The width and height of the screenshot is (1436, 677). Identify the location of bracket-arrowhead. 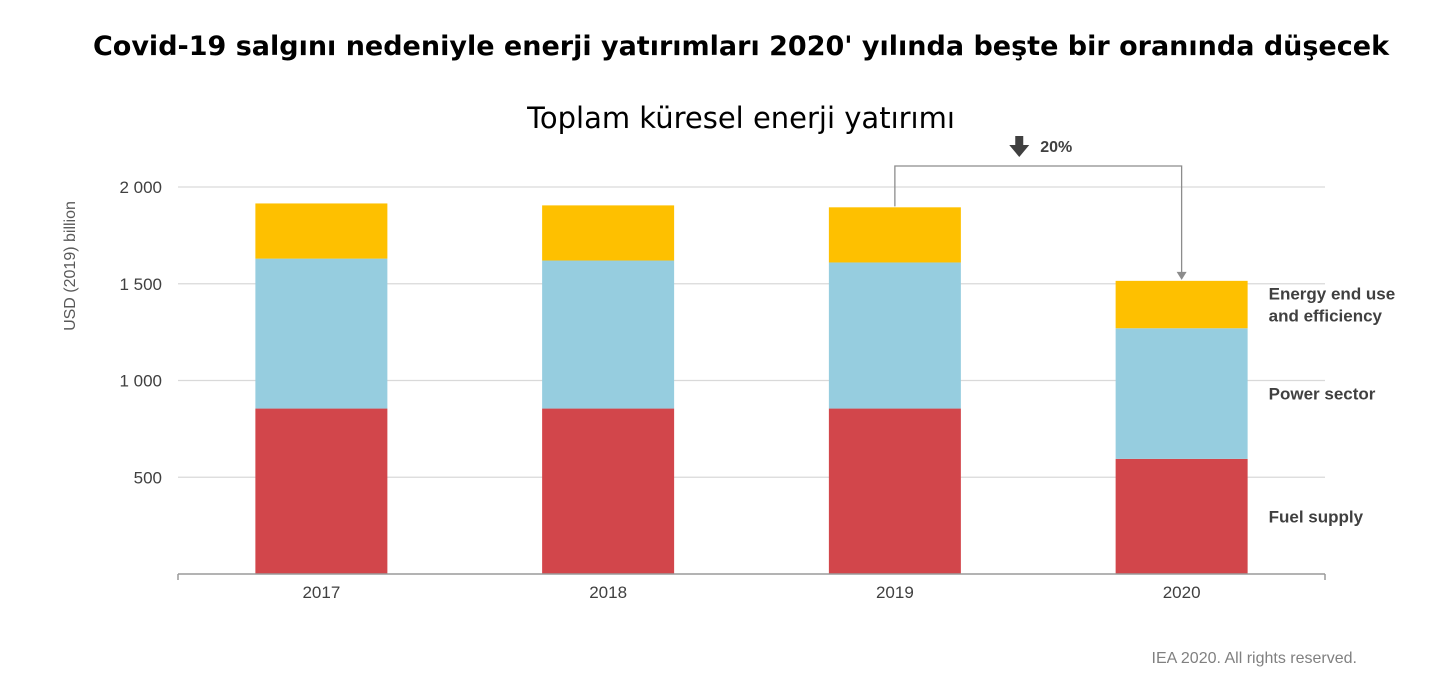
(1181, 275).